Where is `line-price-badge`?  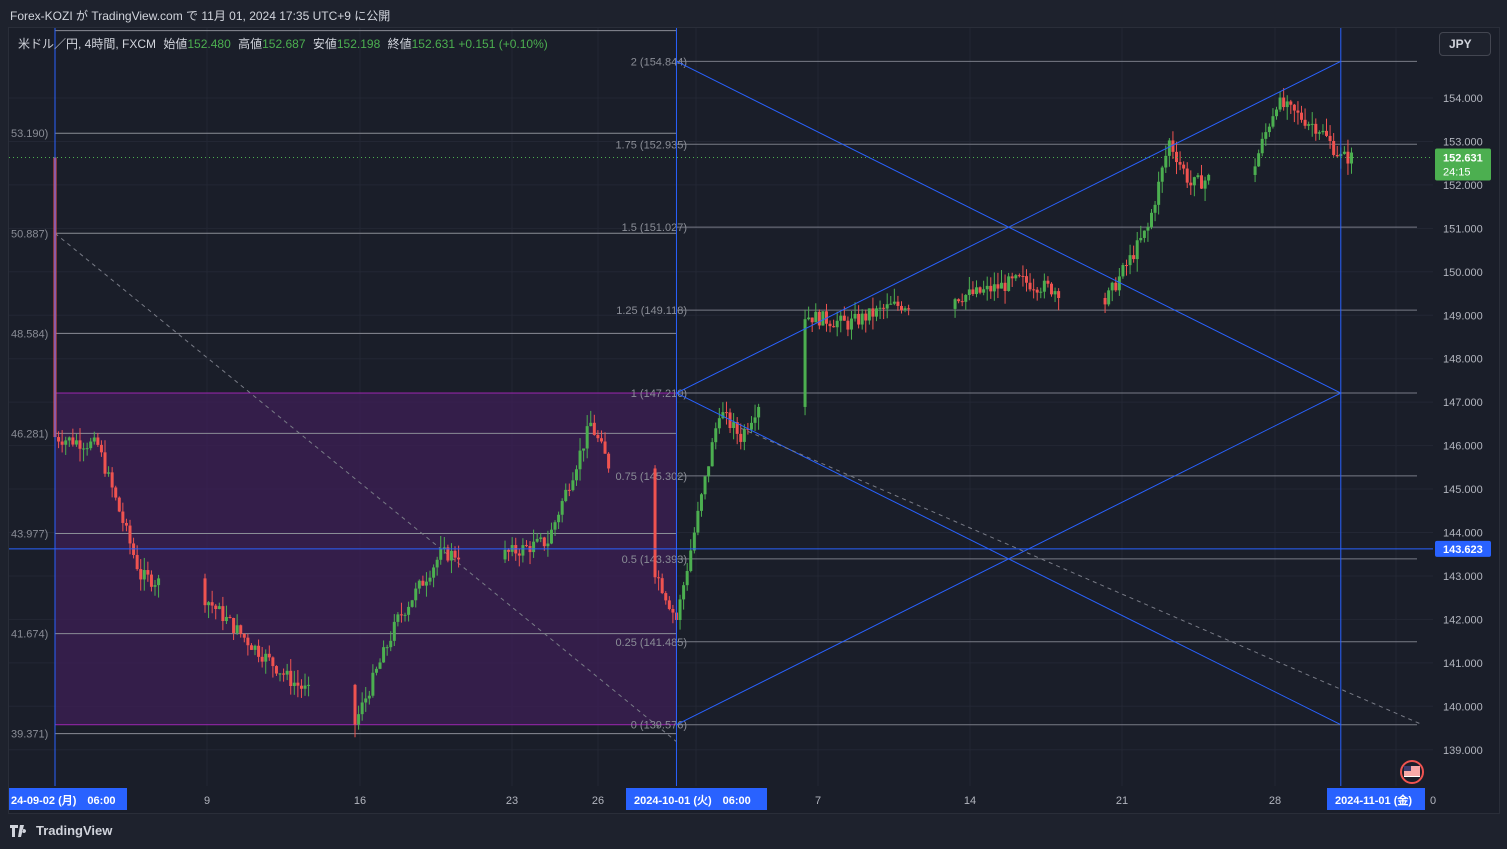 line-price-badge is located at coordinates (1463, 548).